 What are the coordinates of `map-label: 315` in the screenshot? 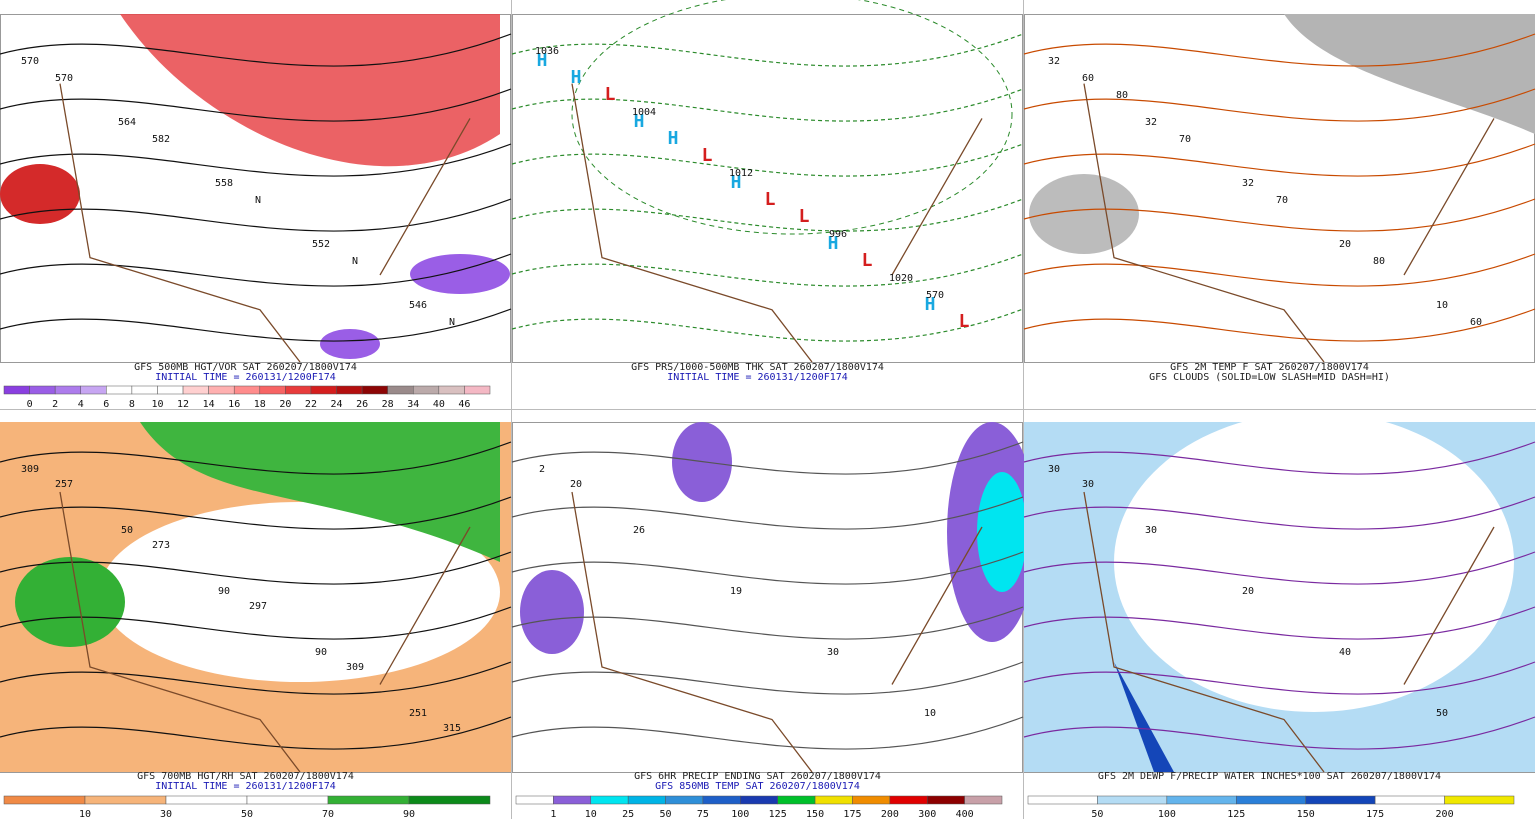 It's located at (452, 728).